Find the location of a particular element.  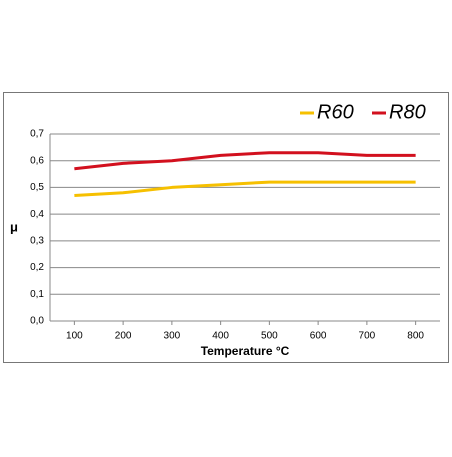

x-tick-label: 600 is located at coordinates (318, 336).